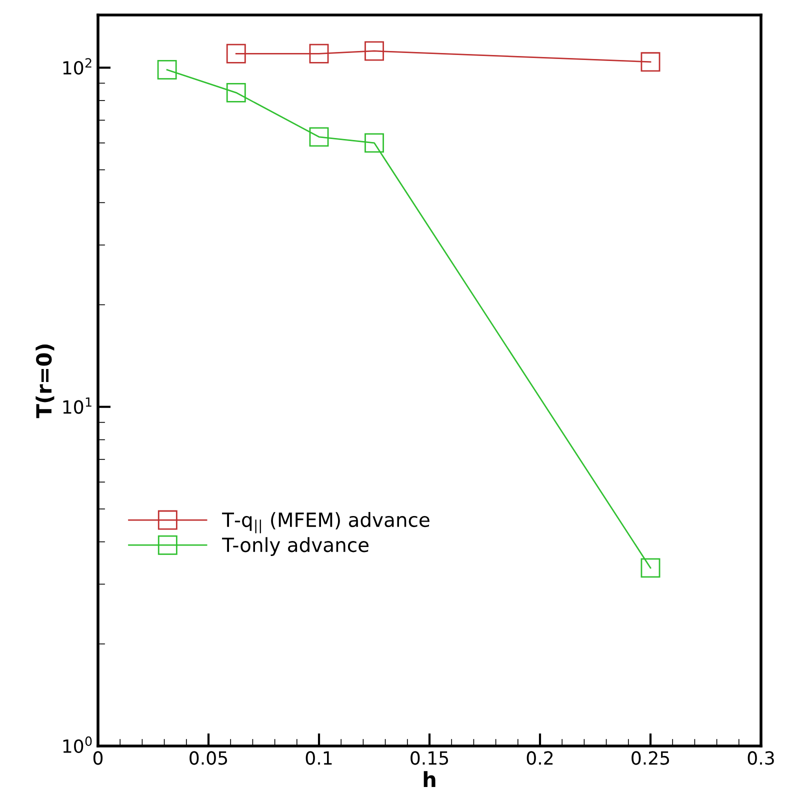 The image size is (786, 801). What do you see at coordinates (761, 758) in the screenshot?
I see `x-tick-label: 0.3` at bounding box center [761, 758].